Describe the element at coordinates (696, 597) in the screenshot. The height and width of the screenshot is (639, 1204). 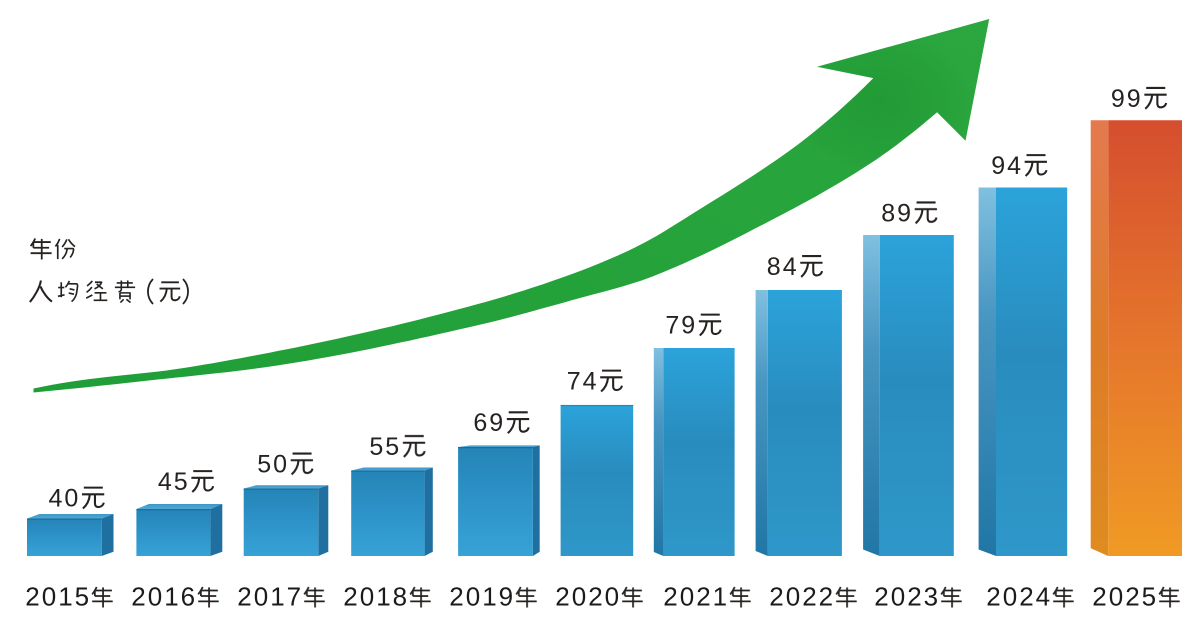
I see `svg-text: 2021` at that location.